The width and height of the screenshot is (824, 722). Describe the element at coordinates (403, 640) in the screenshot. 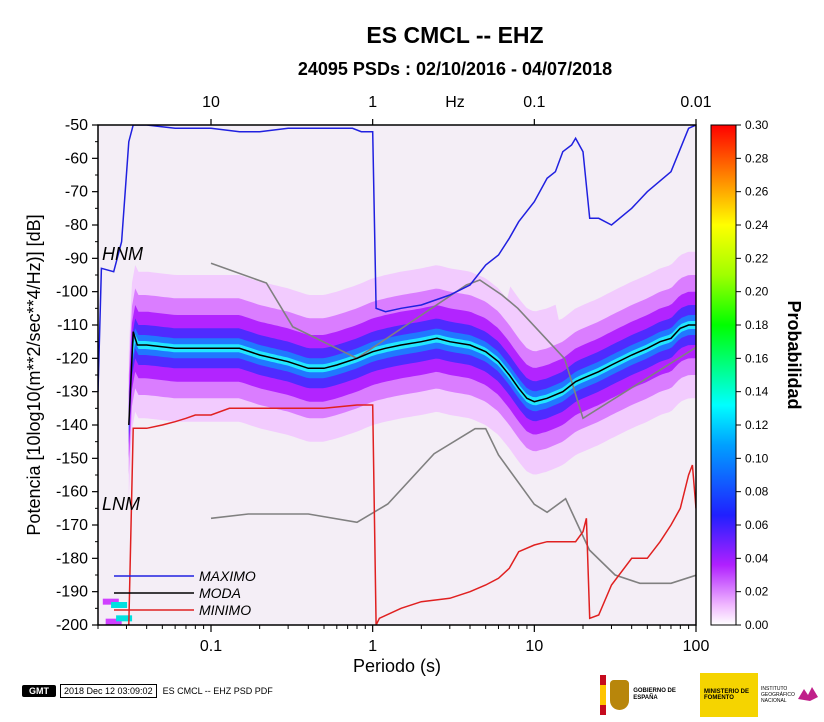

I see `x-axis: 0.1 1 10 100` at that location.